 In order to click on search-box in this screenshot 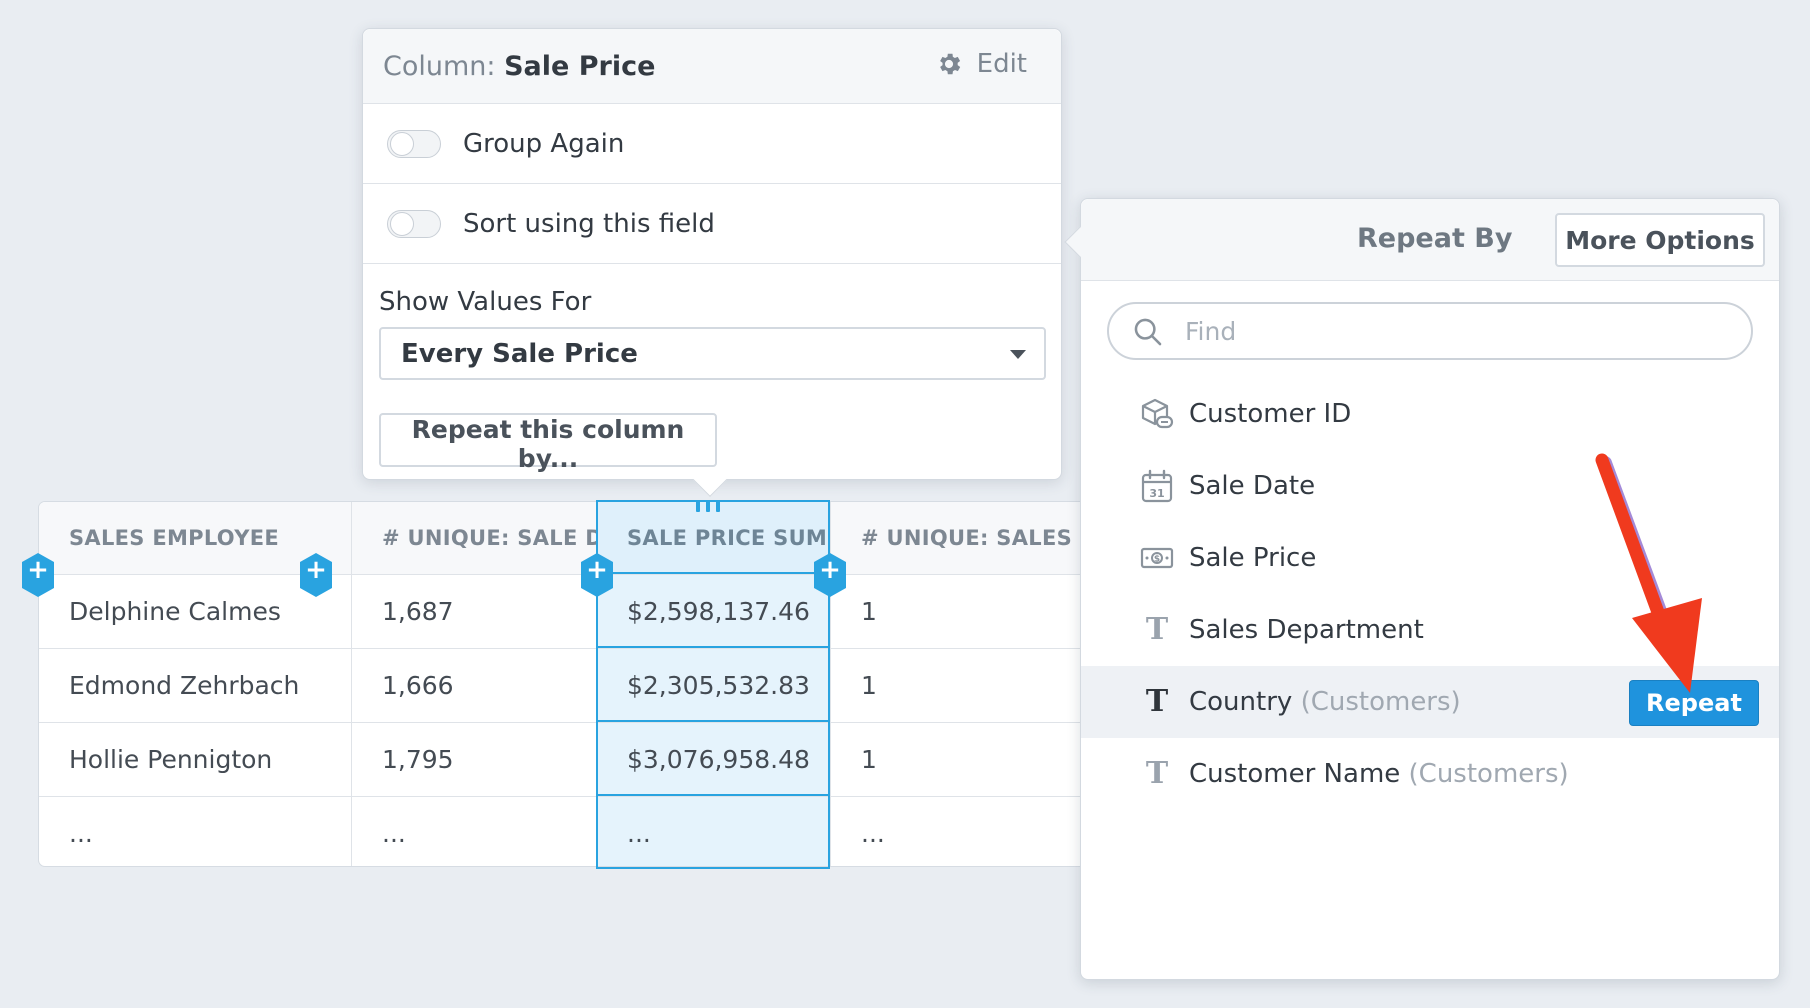, I will do `click(1430, 331)`.